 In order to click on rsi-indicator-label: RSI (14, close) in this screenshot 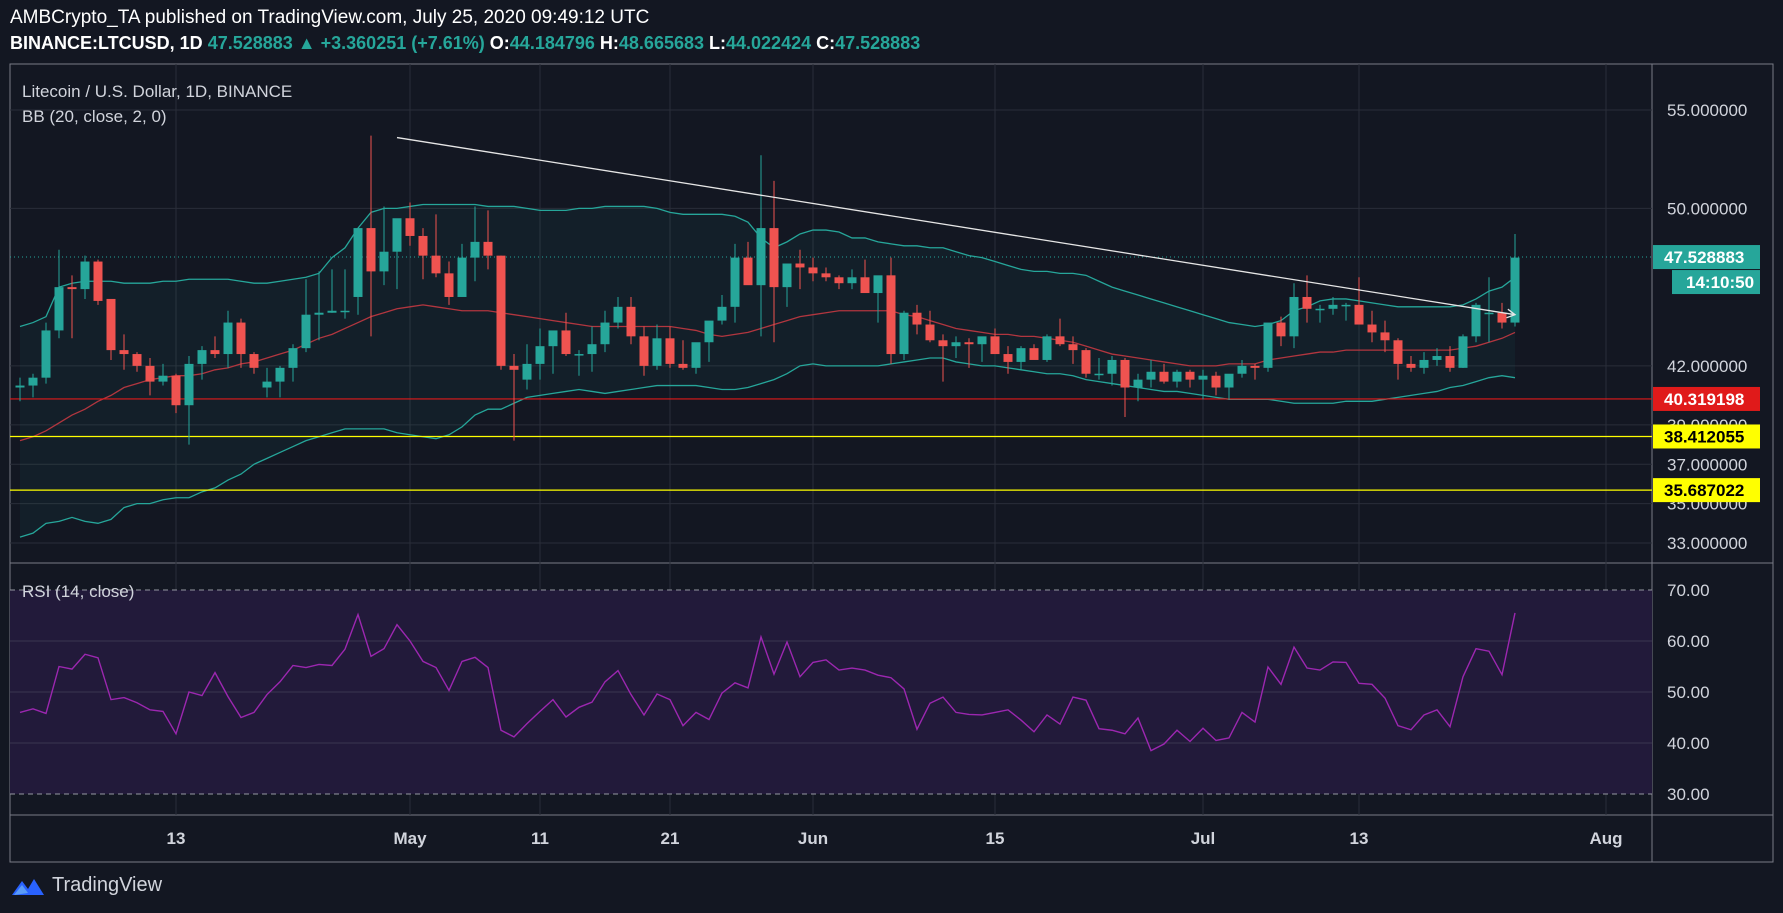, I will do `click(78, 591)`.